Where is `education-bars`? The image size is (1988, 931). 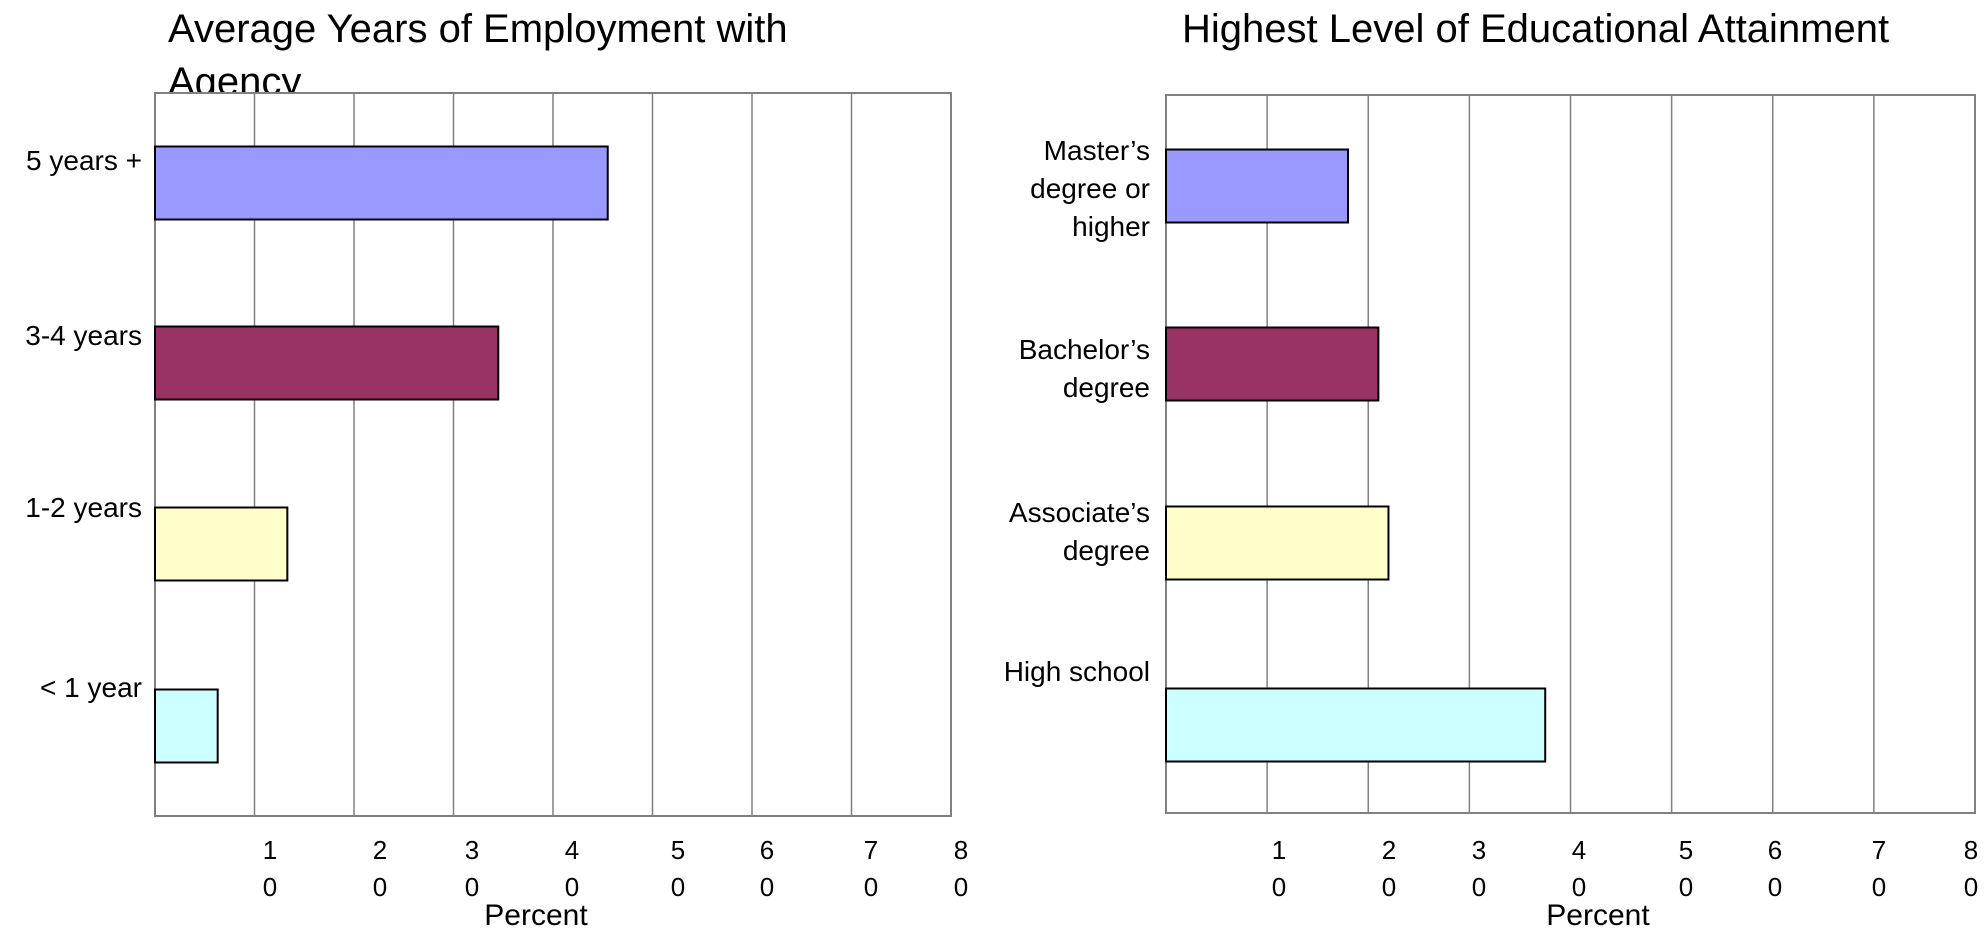
education-bars is located at coordinates (1356, 455).